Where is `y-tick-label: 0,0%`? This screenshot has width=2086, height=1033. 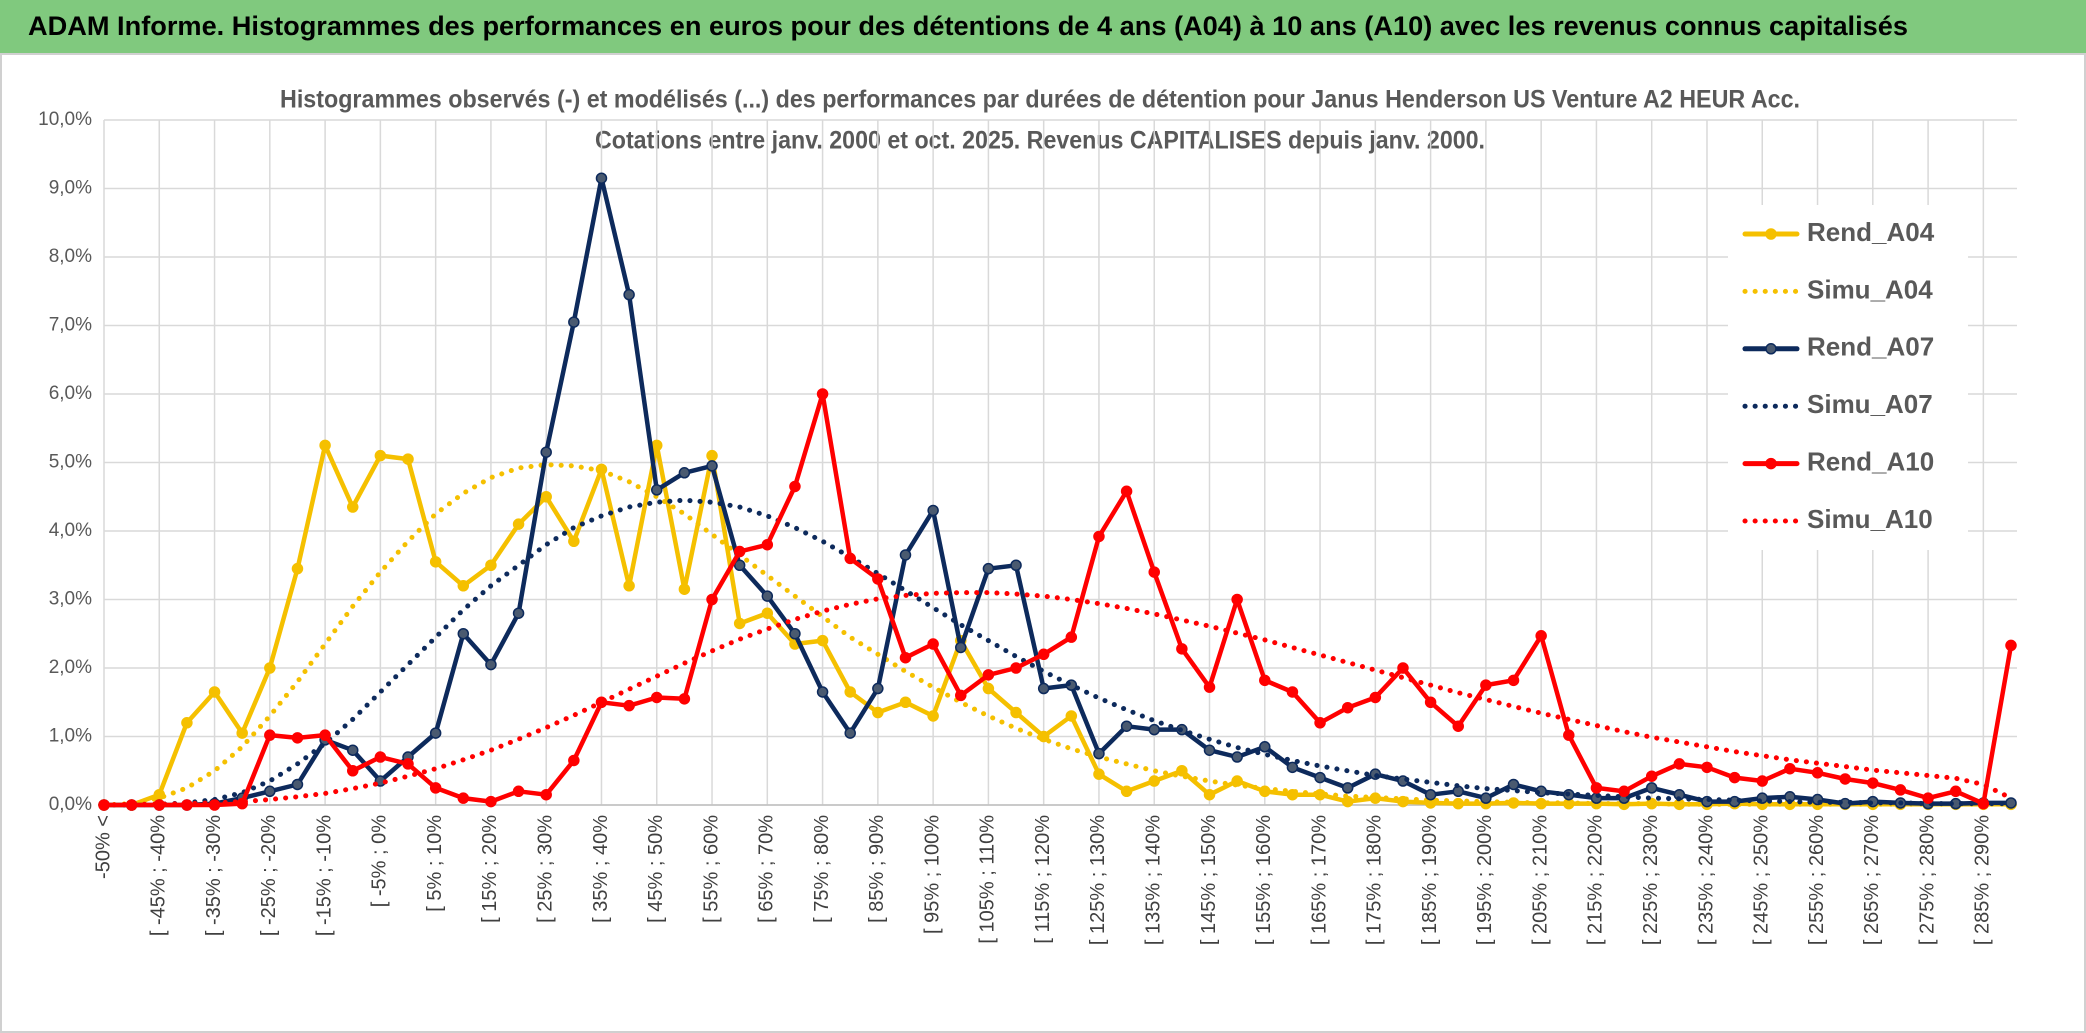 y-tick-label: 0,0% is located at coordinates (70, 804).